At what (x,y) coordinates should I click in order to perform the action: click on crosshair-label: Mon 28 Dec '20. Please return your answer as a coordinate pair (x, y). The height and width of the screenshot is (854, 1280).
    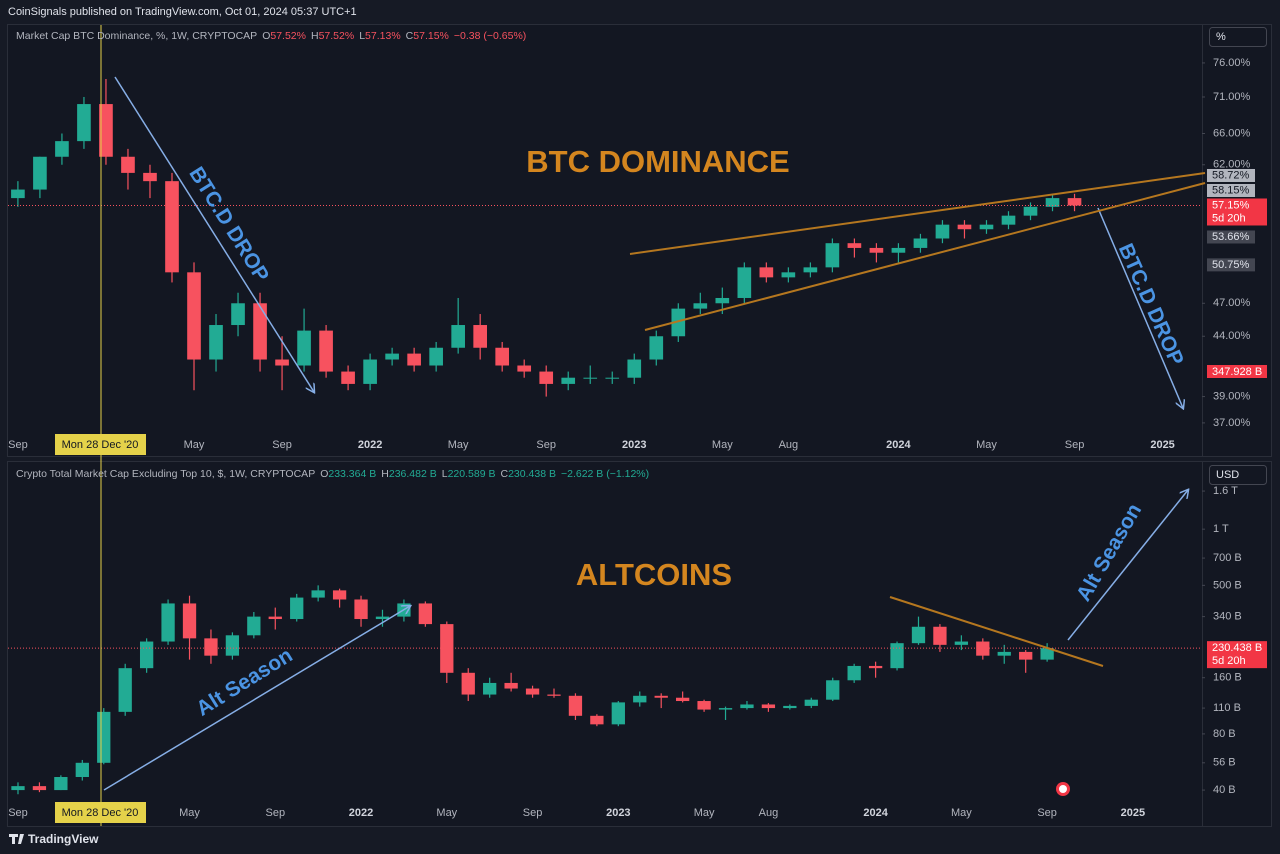
    Looking at the image, I should click on (100, 813).